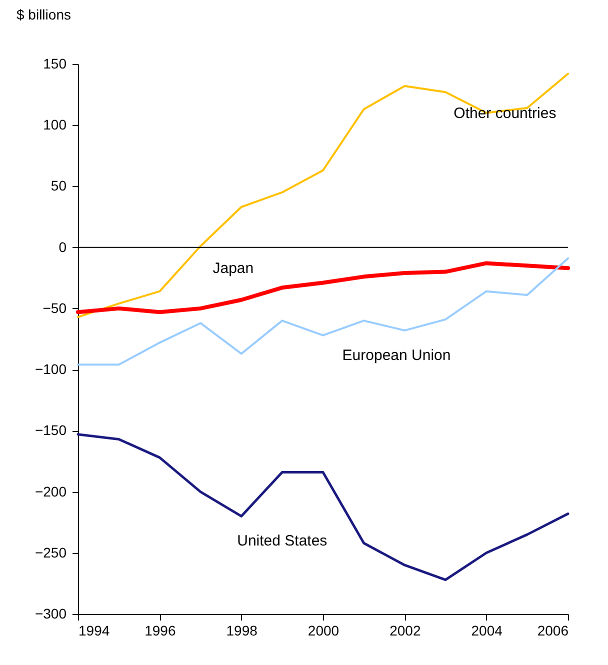  What do you see at coordinates (55, 64) in the screenshot?
I see `y-tick-label: 150` at bounding box center [55, 64].